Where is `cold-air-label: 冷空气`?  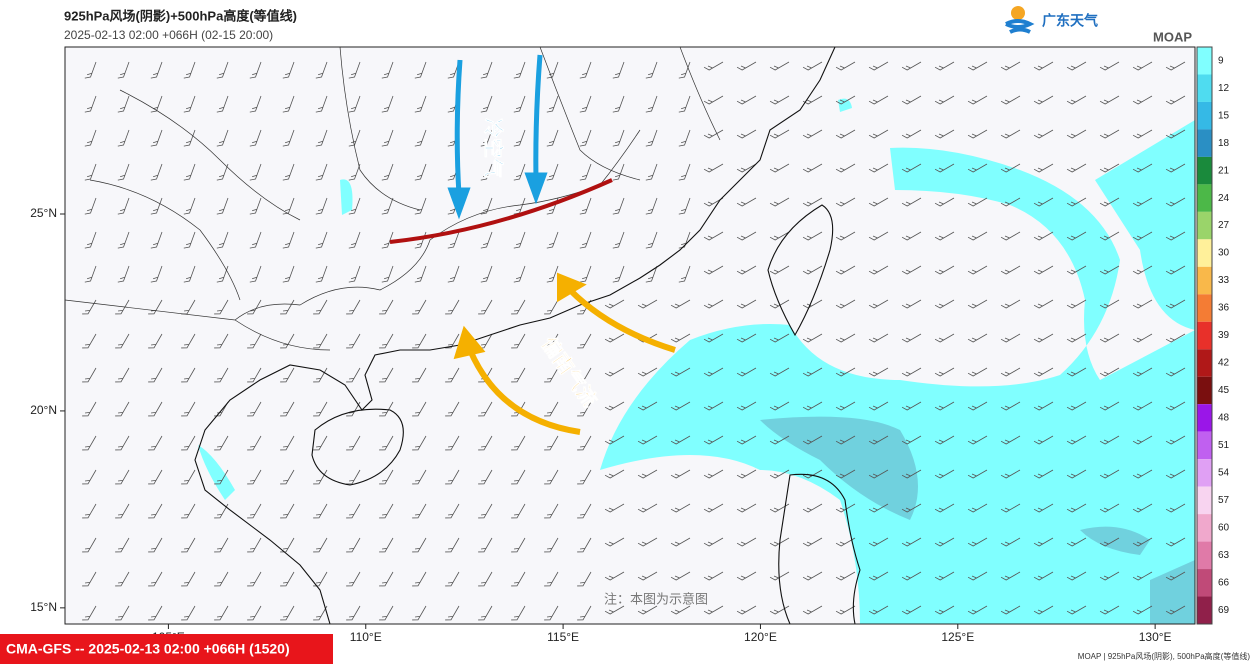 cold-air-label: 冷空气 is located at coordinates (494, 148).